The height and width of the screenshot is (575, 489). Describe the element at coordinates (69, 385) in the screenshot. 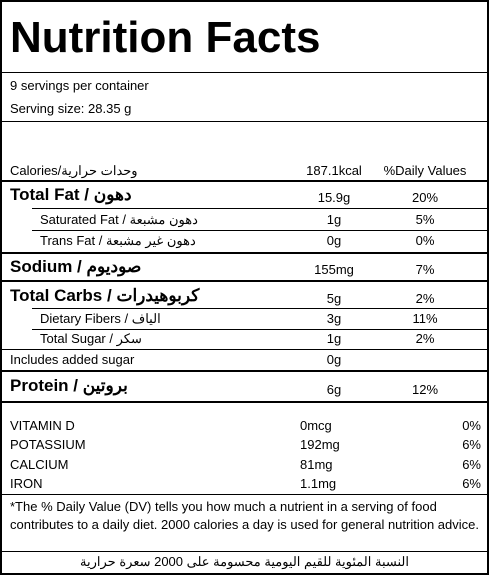

I see `row-label: Protein / بروتين` at that location.